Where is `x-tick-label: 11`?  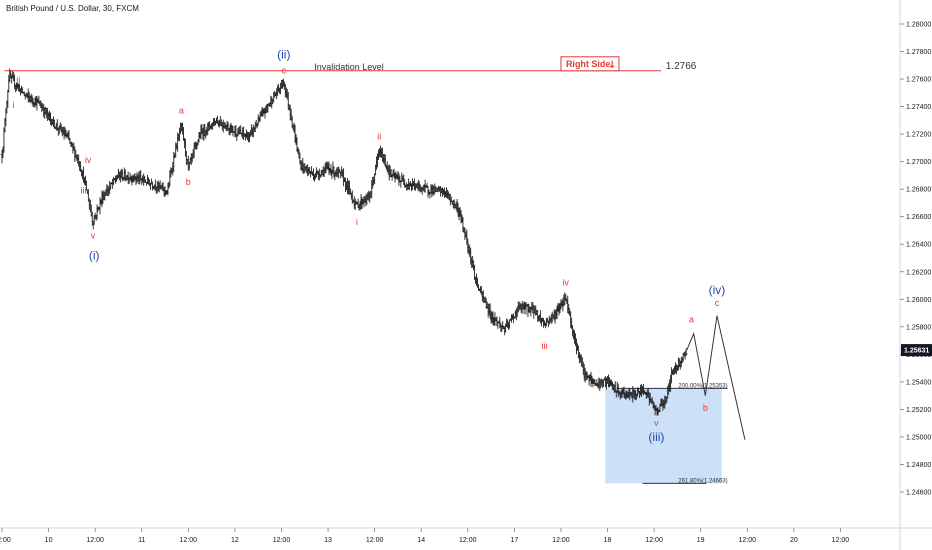
x-tick-label: 11 is located at coordinates (141, 540).